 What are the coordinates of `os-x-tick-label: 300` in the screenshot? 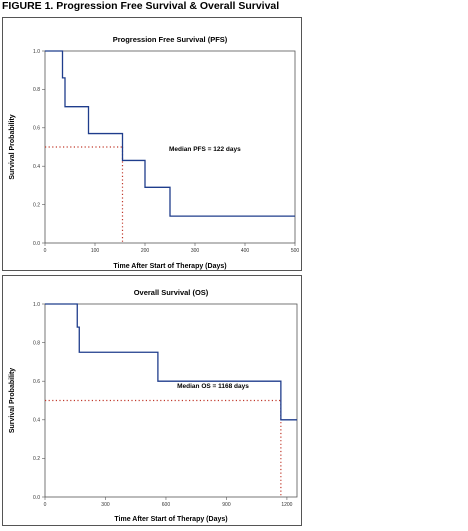 It's located at (105, 505).